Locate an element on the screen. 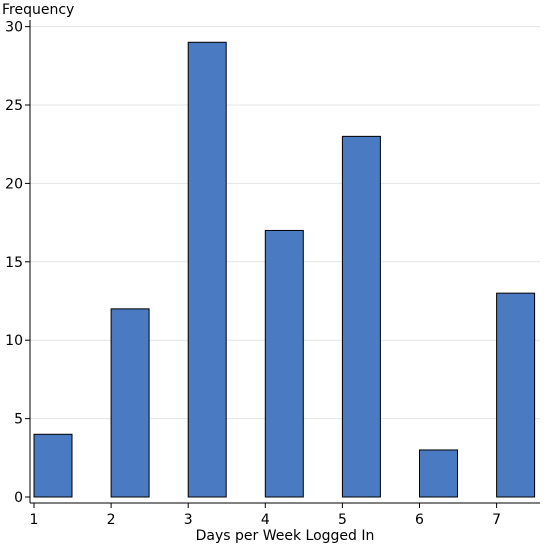 The width and height of the screenshot is (546, 546). x-axis-title: Days per Week Logged In is located at coordinates (285, 536).